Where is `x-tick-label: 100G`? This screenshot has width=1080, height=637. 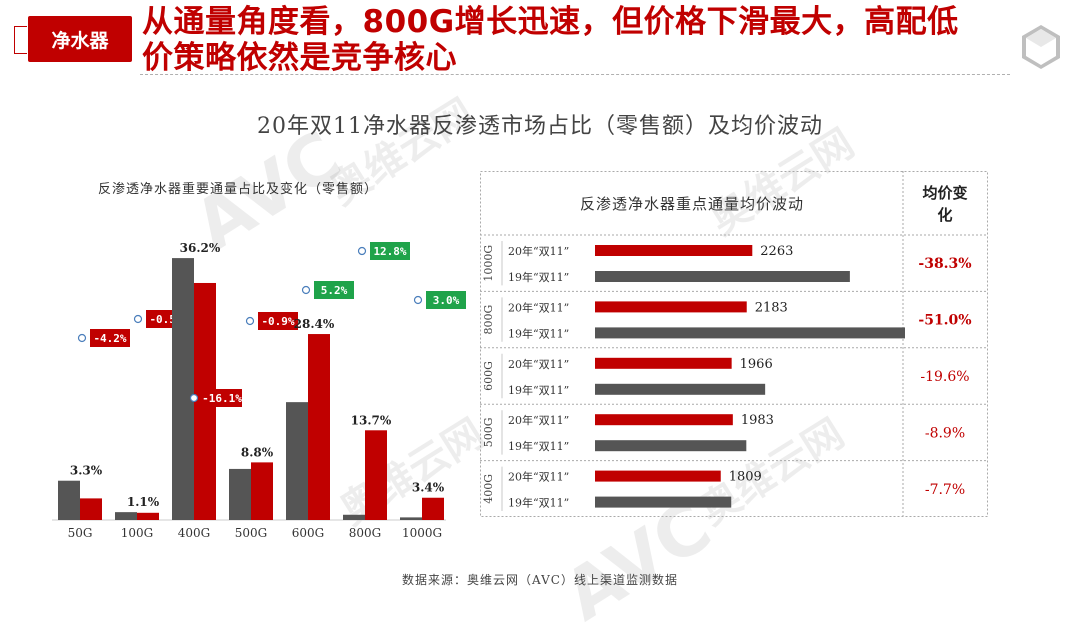
x-tick-label: 100G is located at coordinates (137, 533).